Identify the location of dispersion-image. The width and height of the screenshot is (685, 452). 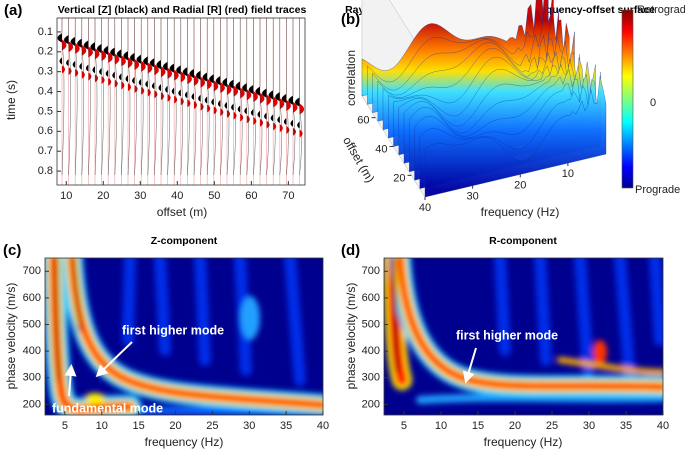
(184, 336).